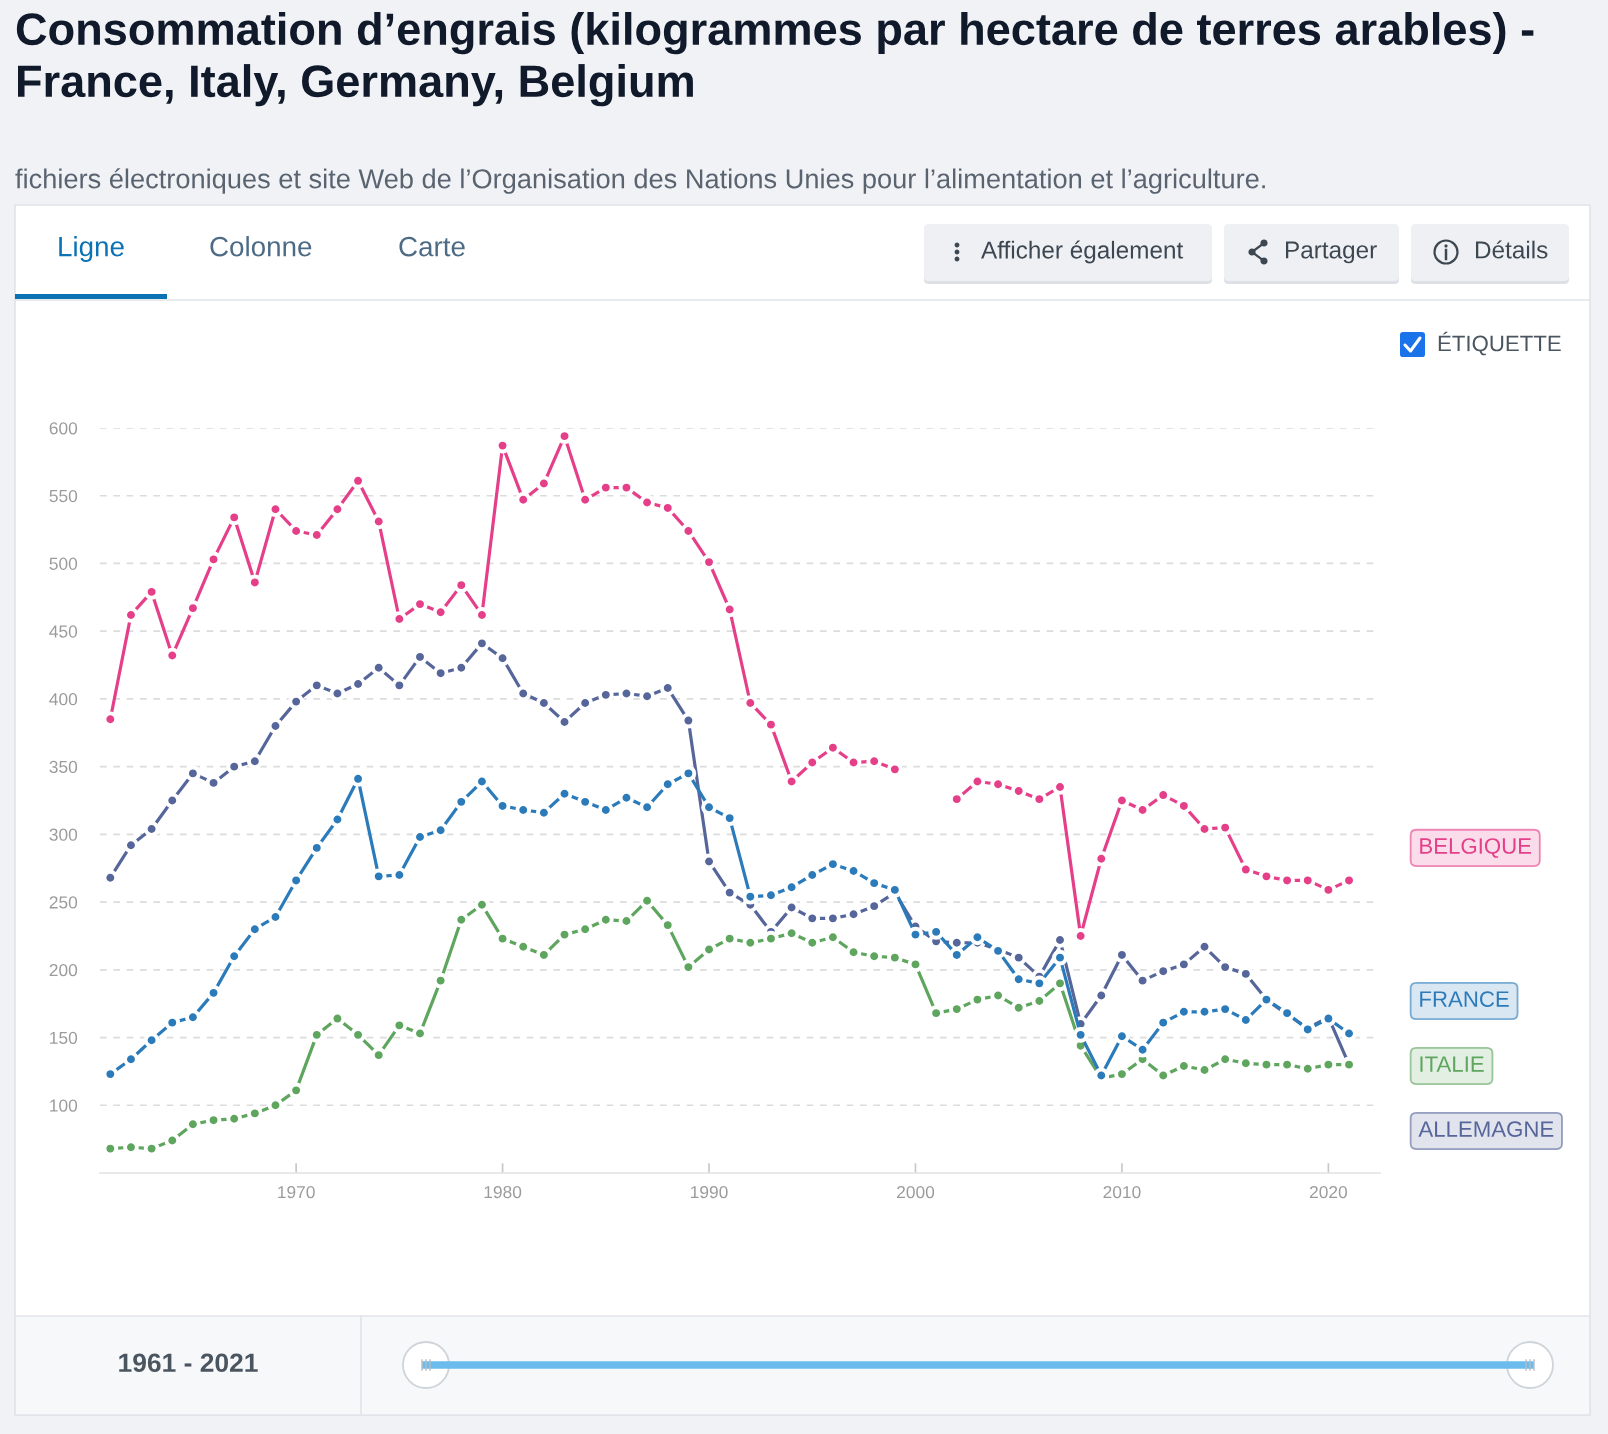 This screenshot has height=1434, width=1608. I want to click on text: ITALIE, so click(1452, 1064).